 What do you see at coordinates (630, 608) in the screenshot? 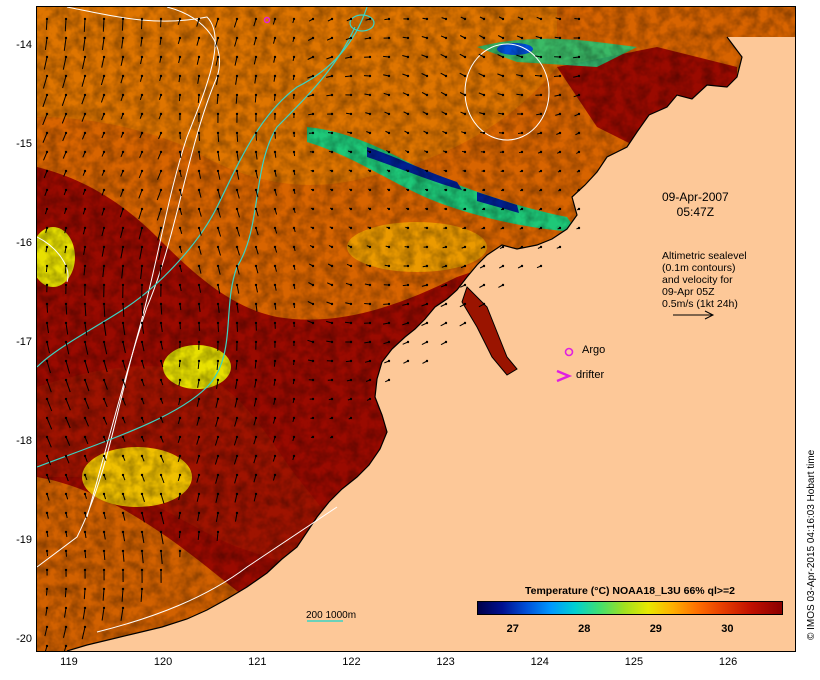
I see `colorbar` at bounding box center [630, 608].